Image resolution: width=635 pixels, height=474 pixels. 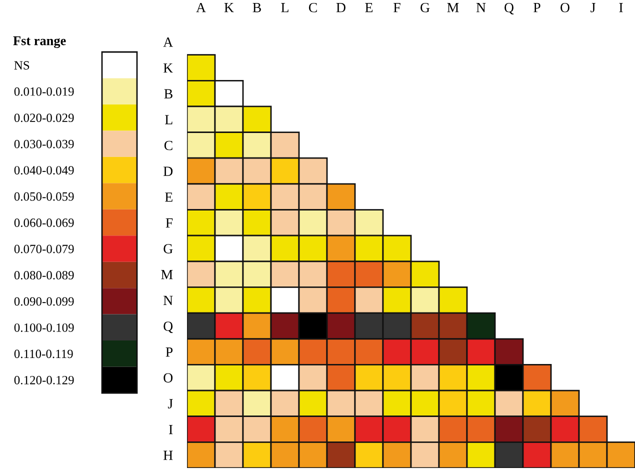 What do you see at coordinates (44, 144) in the screenshot?
I see `color-bar-label: 0.030-0.039` at bounding box center [44, 144].